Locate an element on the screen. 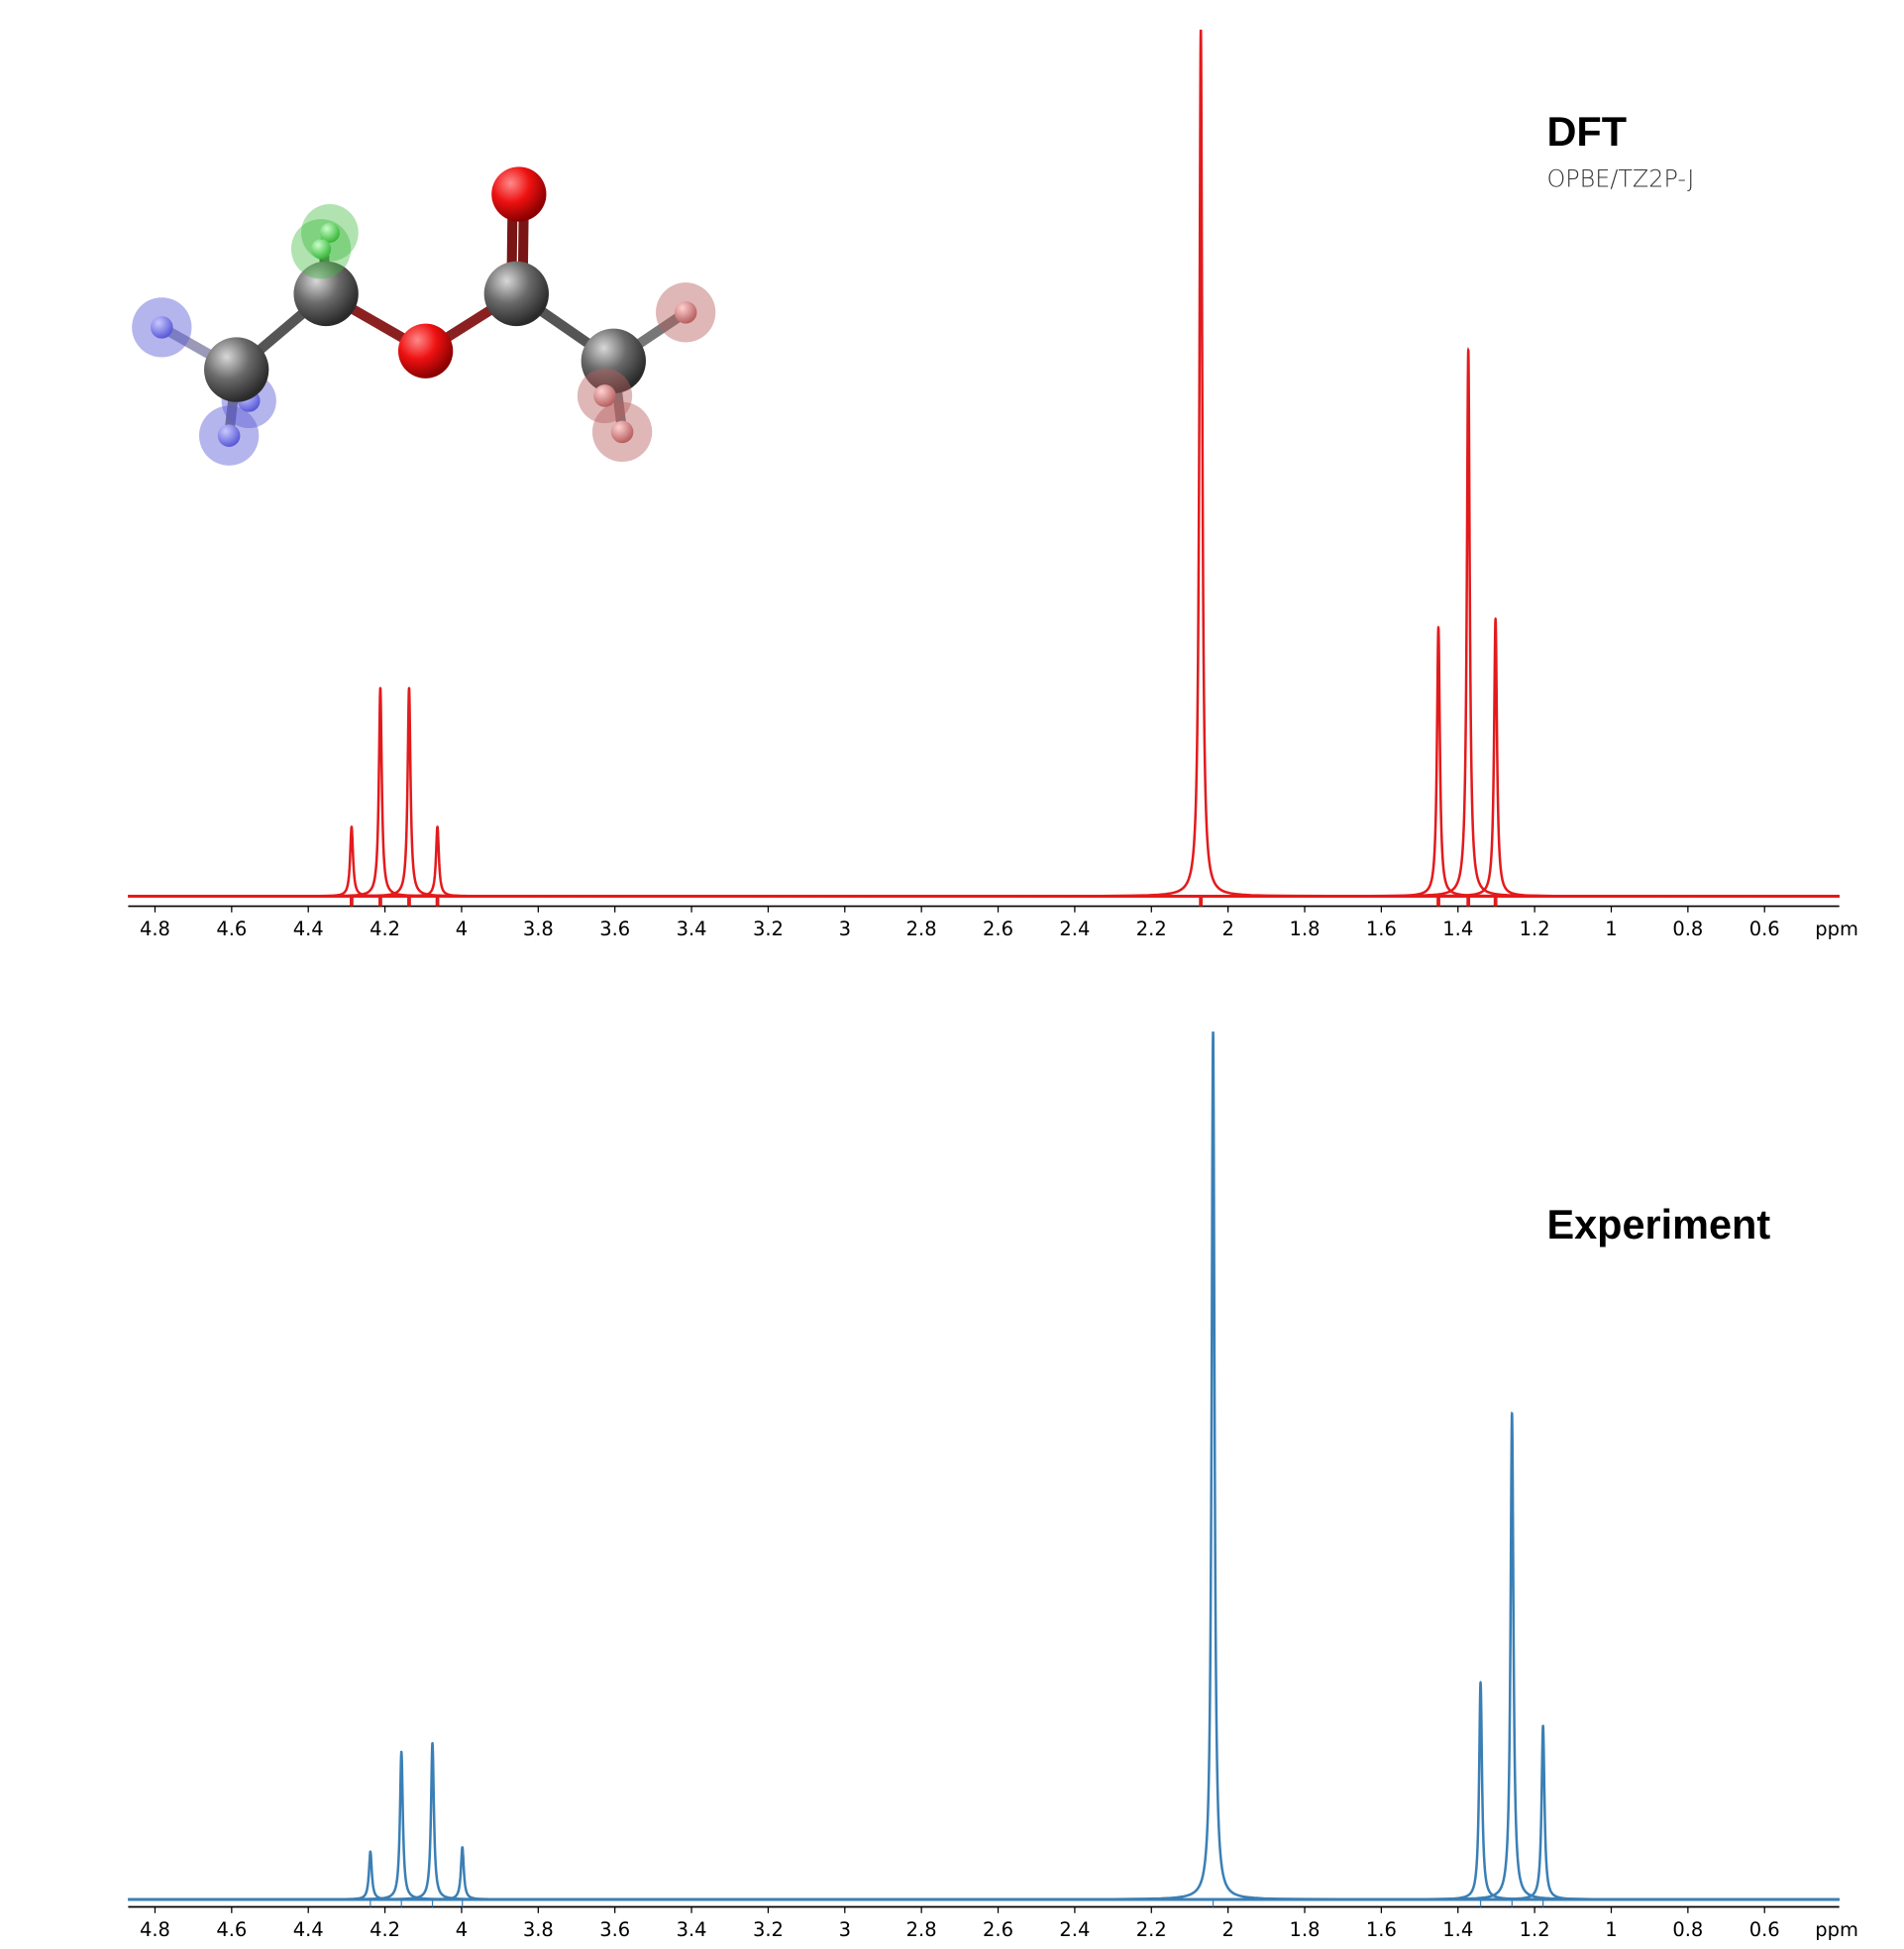 This screenshot has width=1904, height=1949. molecule is located at coordinates (424, 316).